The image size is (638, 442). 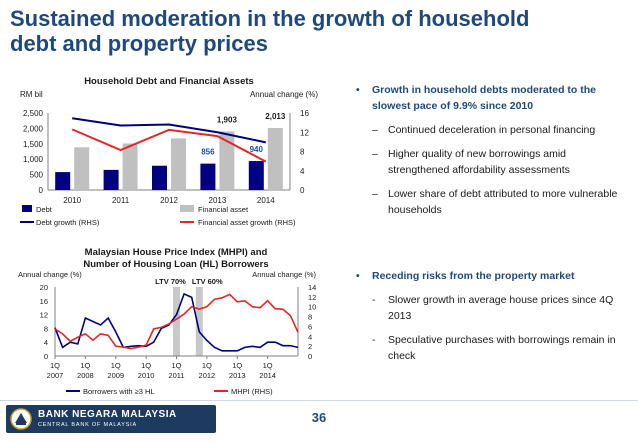 What do you see at coordinates (44, 301) in the screenshot?
I see `chart2-left-tick-label: 16` at bounding box center [44, 301].